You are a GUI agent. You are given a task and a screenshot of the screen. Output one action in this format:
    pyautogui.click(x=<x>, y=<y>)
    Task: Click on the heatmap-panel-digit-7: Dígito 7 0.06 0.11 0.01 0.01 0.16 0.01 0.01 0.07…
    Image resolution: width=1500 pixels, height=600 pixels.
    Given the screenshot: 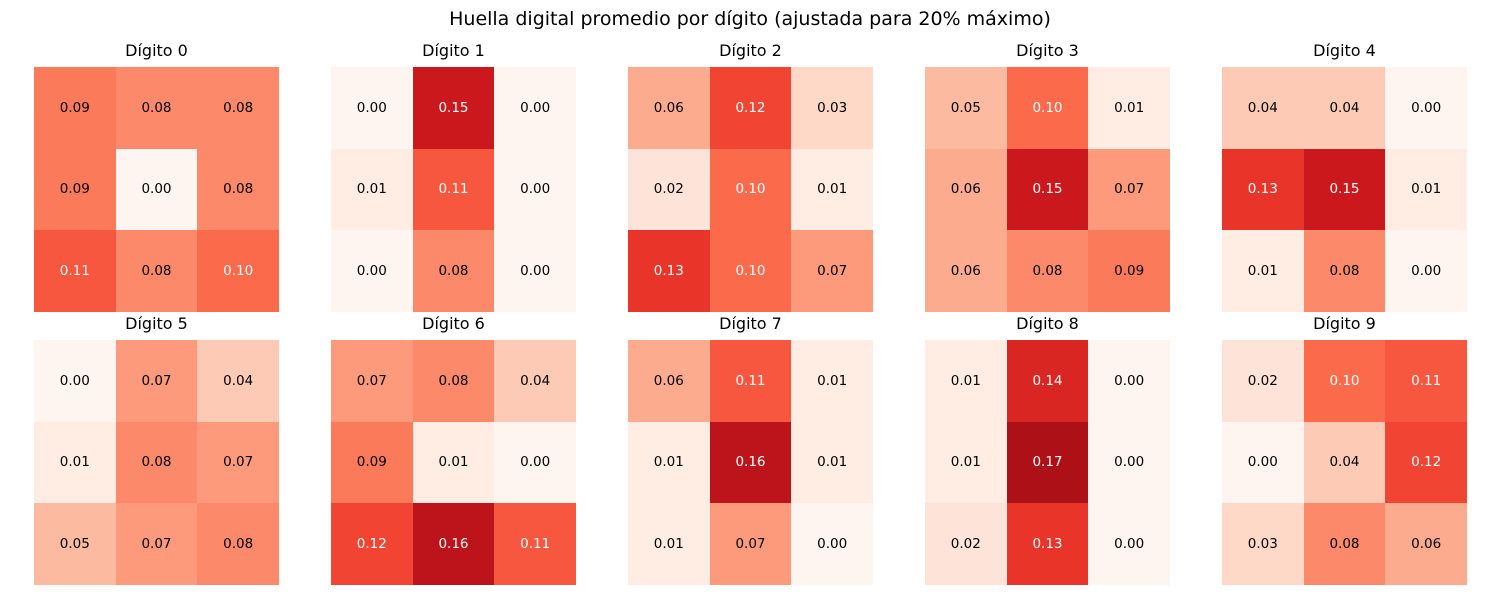 What is the action you would take?
    pyautogui.click(x=750, y=449)
    